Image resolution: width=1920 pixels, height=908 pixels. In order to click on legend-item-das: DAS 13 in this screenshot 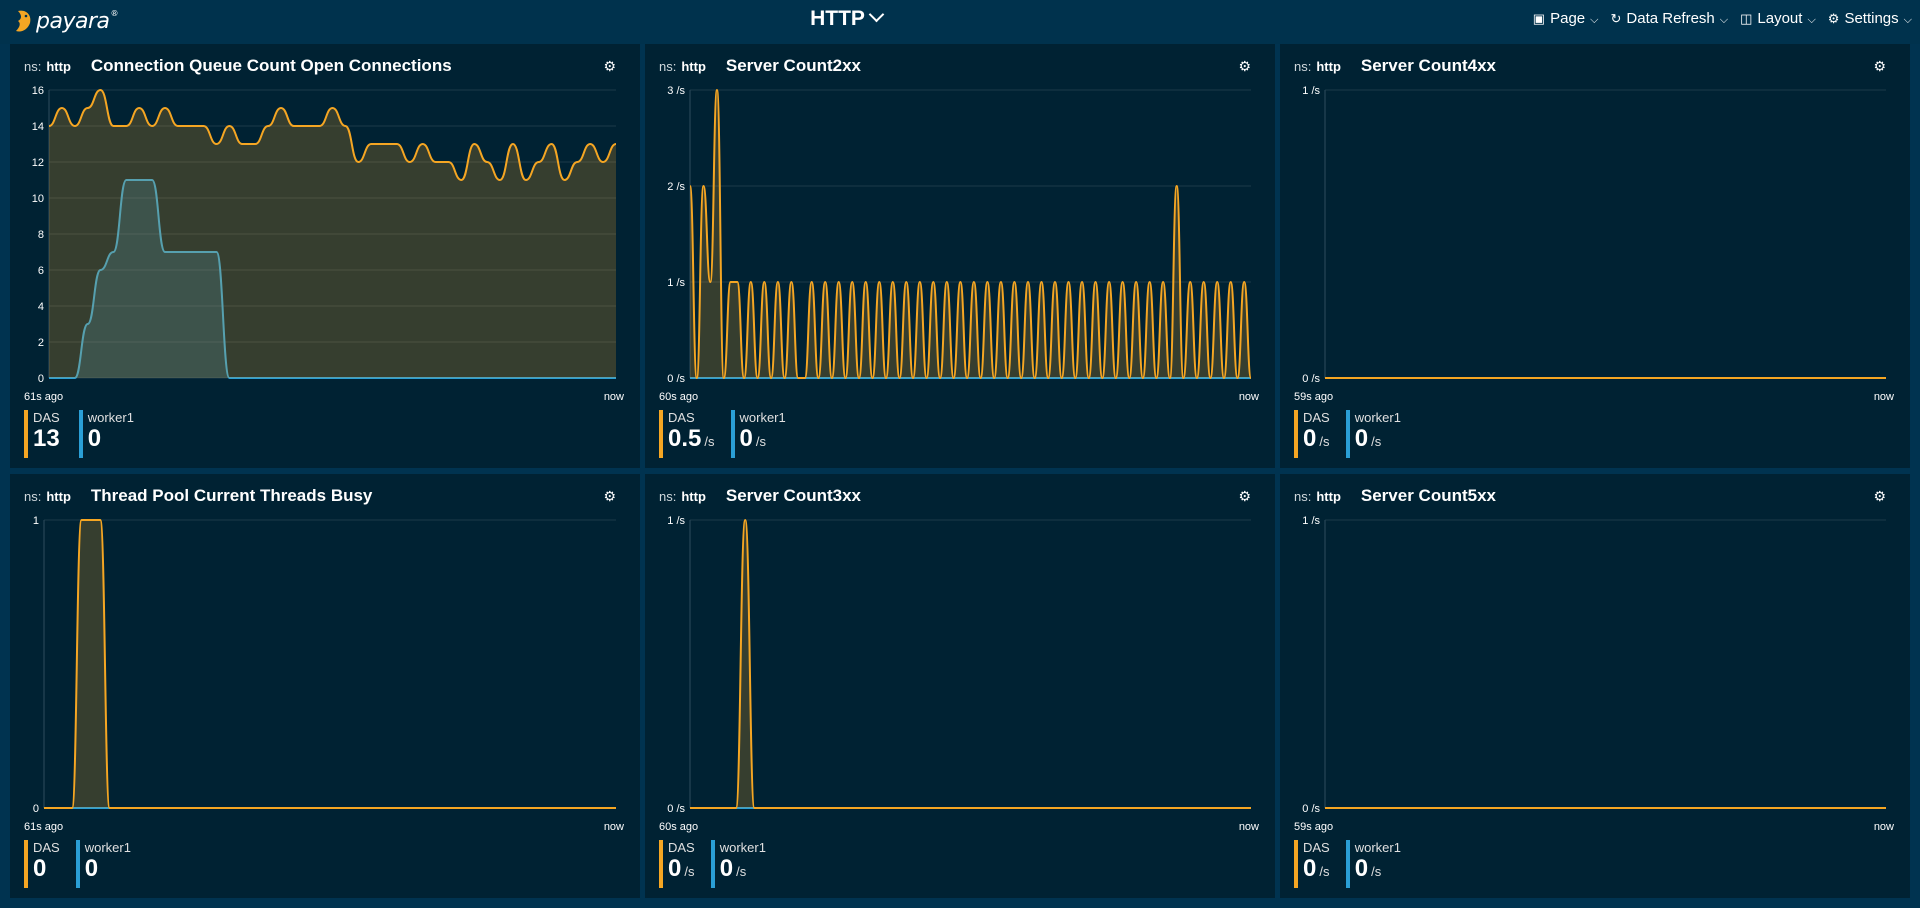, I will do `click(43, 434)`.